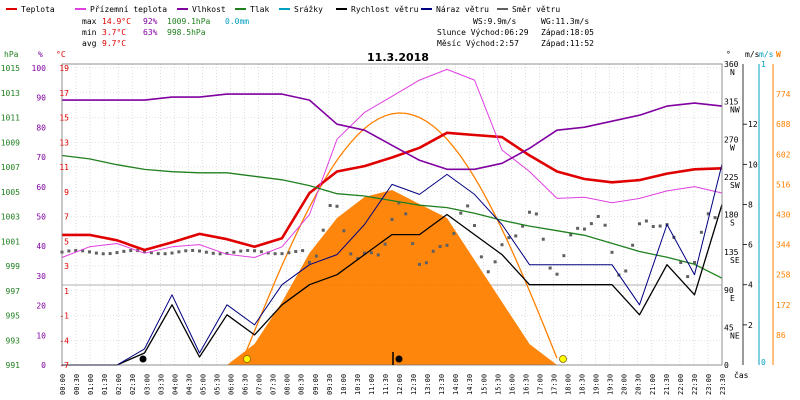  What do you see at coordinates (91, 384) in the screenshot?
I see `x-tick-label: 01:00` at bounding box center [91, 384].